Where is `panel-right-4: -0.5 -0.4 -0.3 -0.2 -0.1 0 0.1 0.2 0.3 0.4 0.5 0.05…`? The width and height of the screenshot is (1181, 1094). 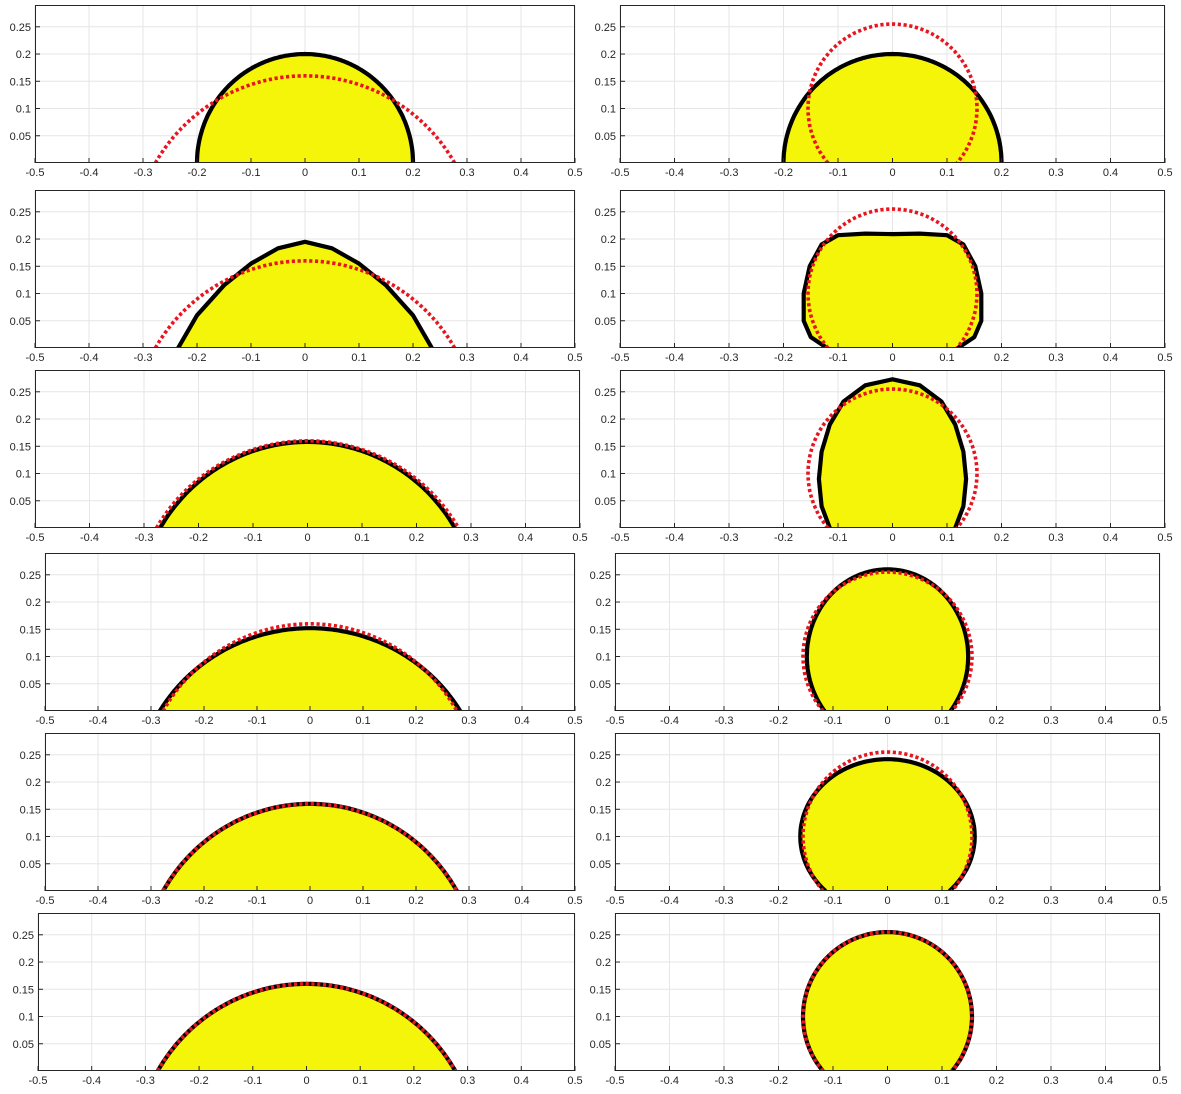 panel-right-4: -0.5 -0.4 -0.3 -0.2 -0.1 0 0.1 0.2 0.3 0.4 0.5 0.05… is located at coordinates (879, 640).